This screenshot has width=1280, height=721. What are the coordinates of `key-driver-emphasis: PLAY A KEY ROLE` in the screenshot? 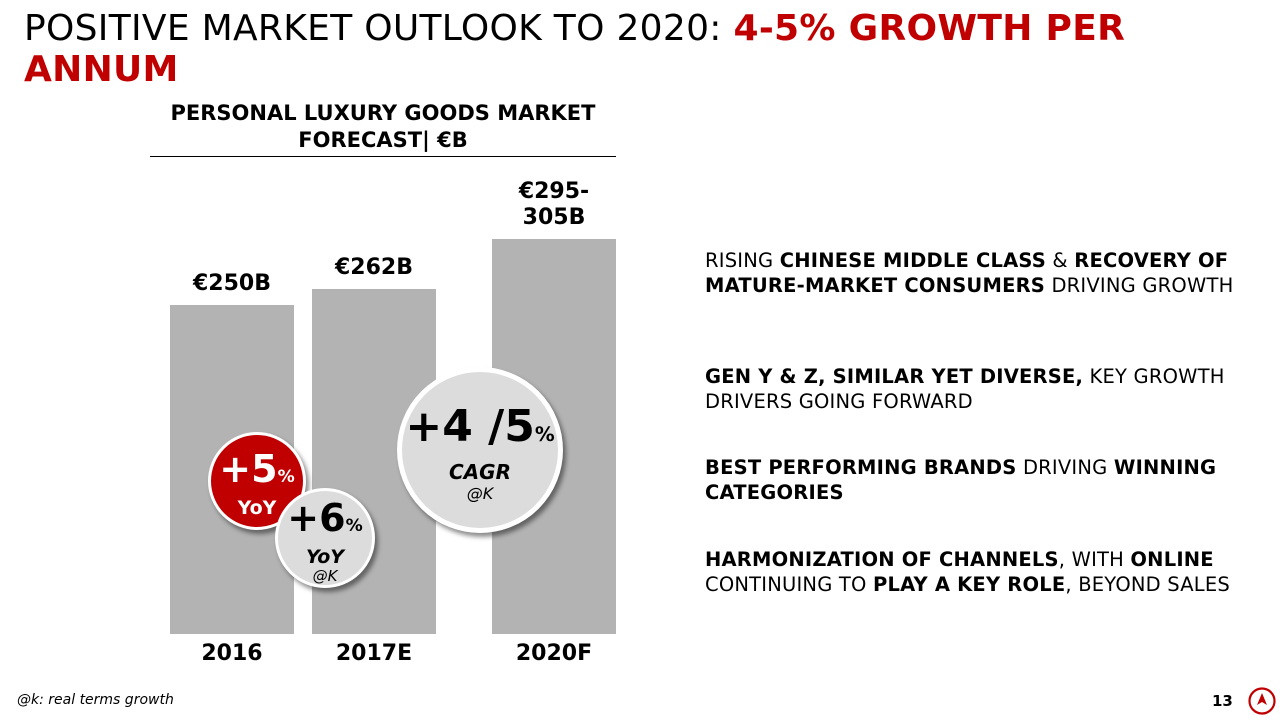 It's located at (969, 584).